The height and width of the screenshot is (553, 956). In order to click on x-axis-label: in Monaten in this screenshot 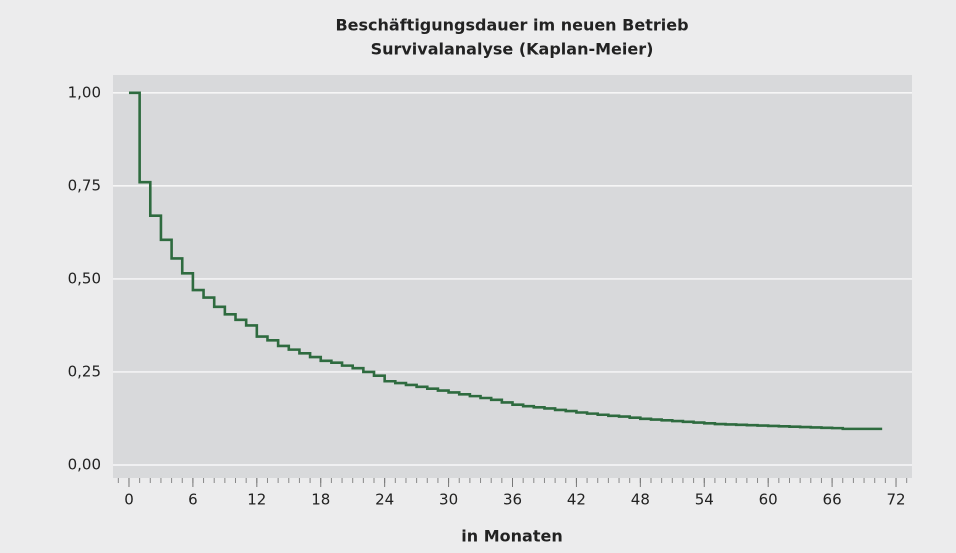, I will do `click(511, 536)`.